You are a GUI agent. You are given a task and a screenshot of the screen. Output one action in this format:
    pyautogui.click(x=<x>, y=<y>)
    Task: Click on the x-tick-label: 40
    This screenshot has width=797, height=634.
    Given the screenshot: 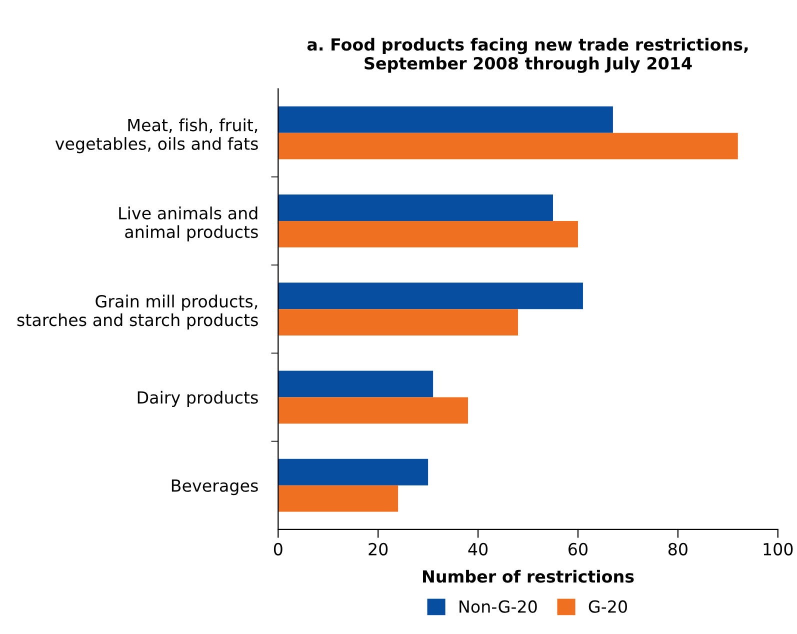 What is the action you would take?
    pyautogui.click(x=478, y=549)
    